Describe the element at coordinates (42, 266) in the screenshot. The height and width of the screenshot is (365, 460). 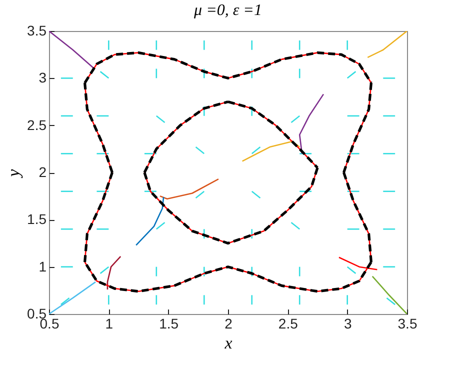
I see `y-tick-label: 1` at that location.